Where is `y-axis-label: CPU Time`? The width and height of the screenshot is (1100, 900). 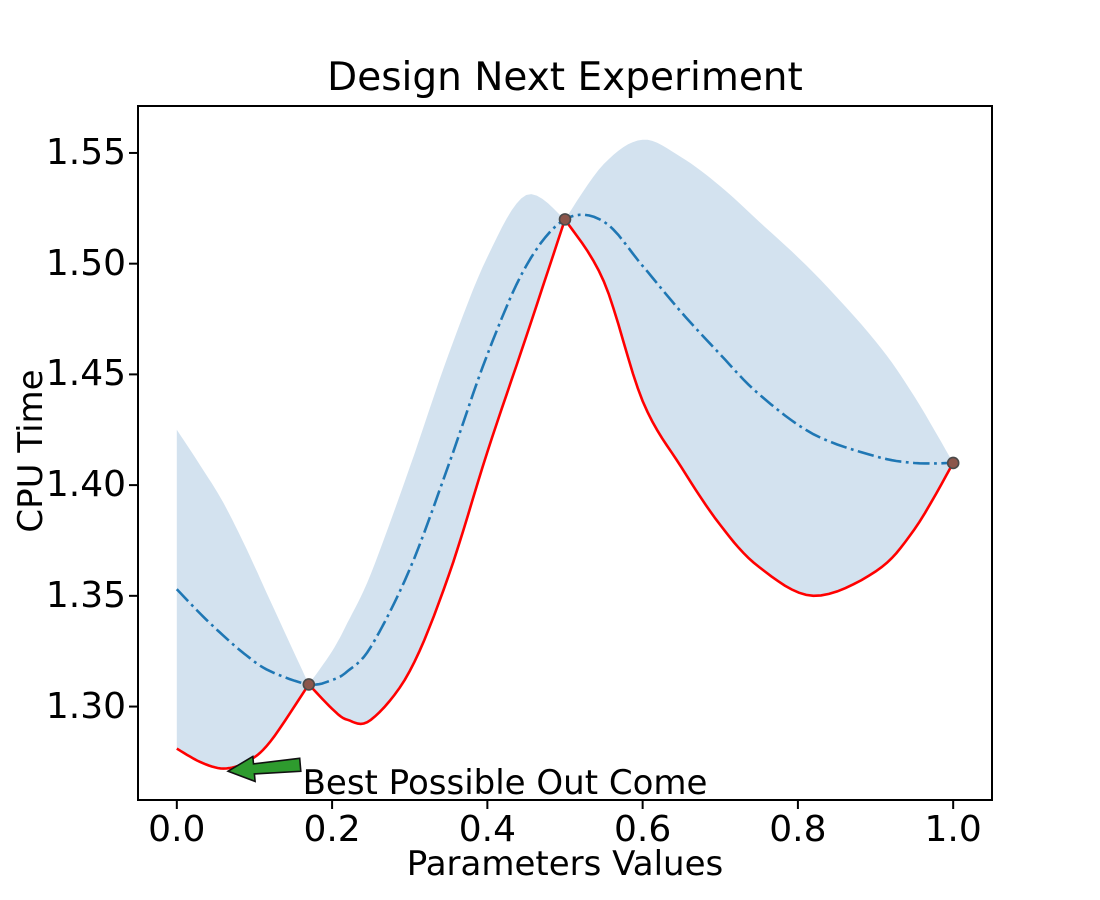 y-axis-label: CPU Time is located at coordinates (31, 451).